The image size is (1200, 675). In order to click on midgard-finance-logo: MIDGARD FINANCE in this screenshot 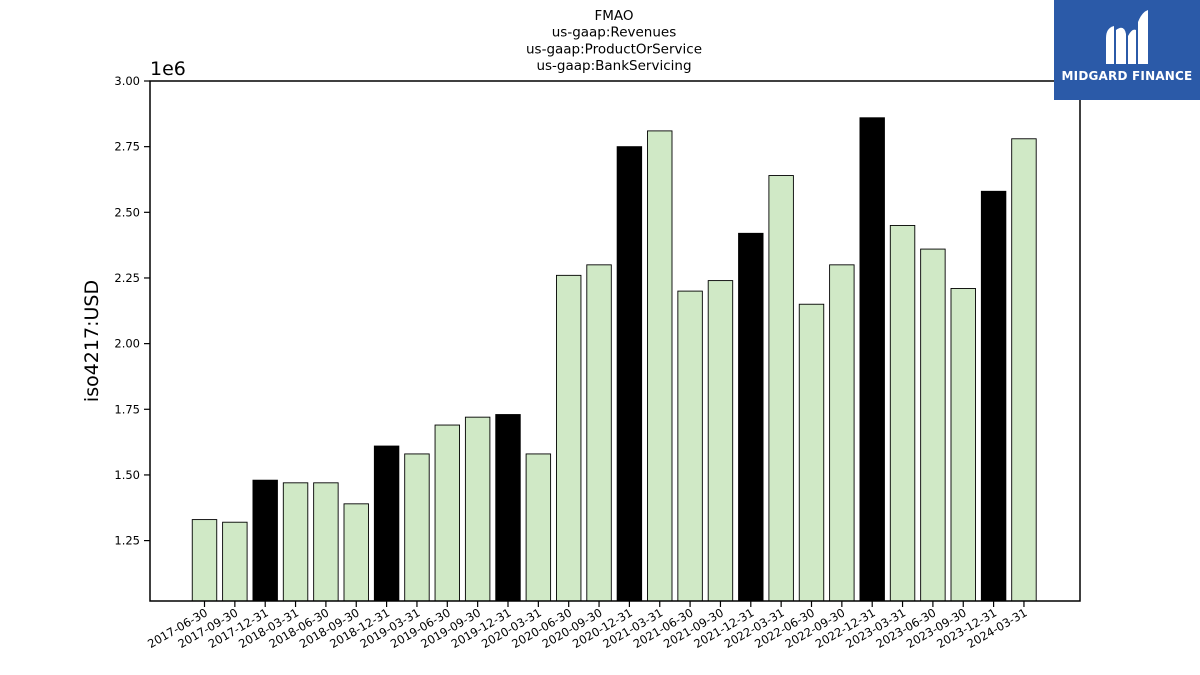, I will do `click(1127, 50)`.